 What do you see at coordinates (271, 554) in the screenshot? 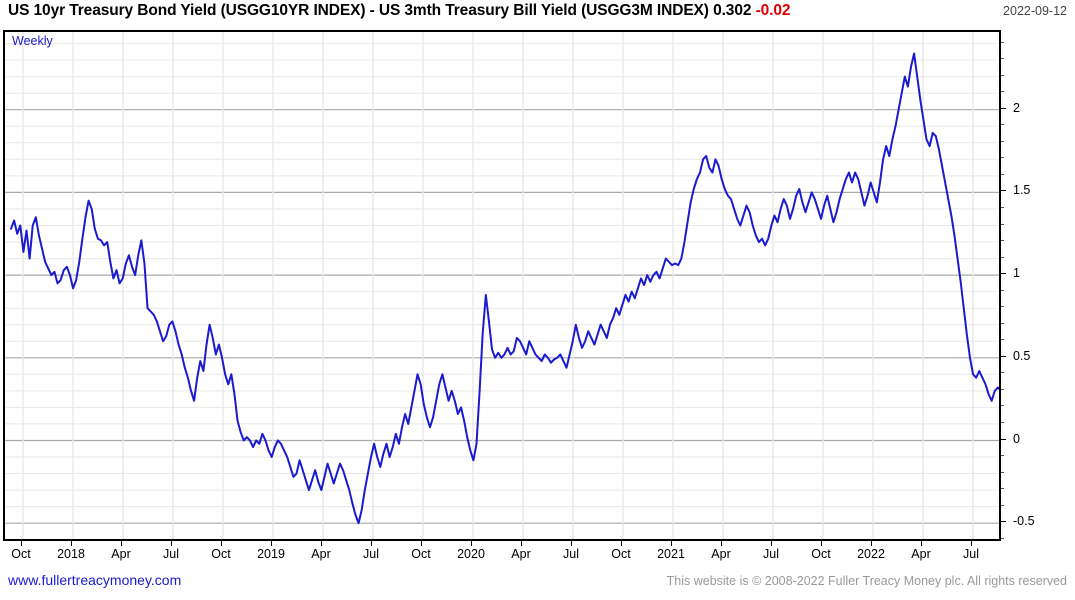
I see `x-axis-label: 2019` at bounding box center [271, 554].